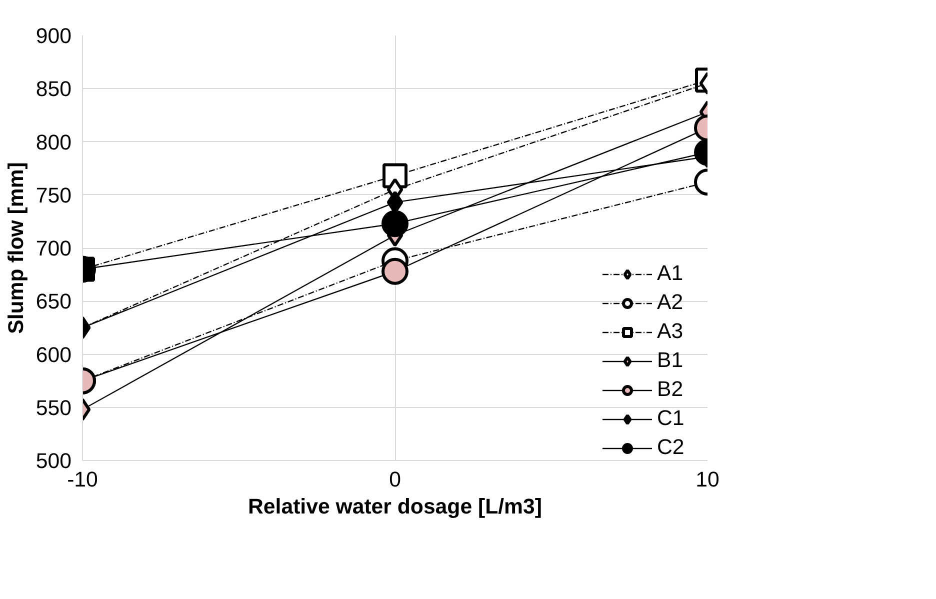  I want to click on y-tick-label: 750, so click(54, 195).